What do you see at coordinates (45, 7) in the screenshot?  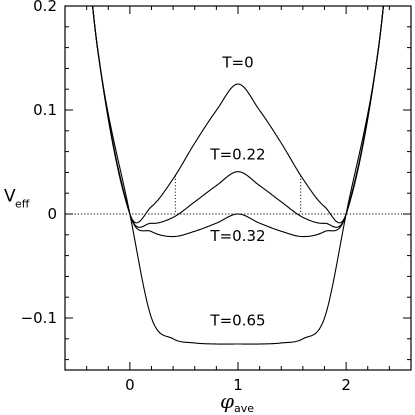 I see `y-tick-label: 0.2` at bounding box center [45, 7].